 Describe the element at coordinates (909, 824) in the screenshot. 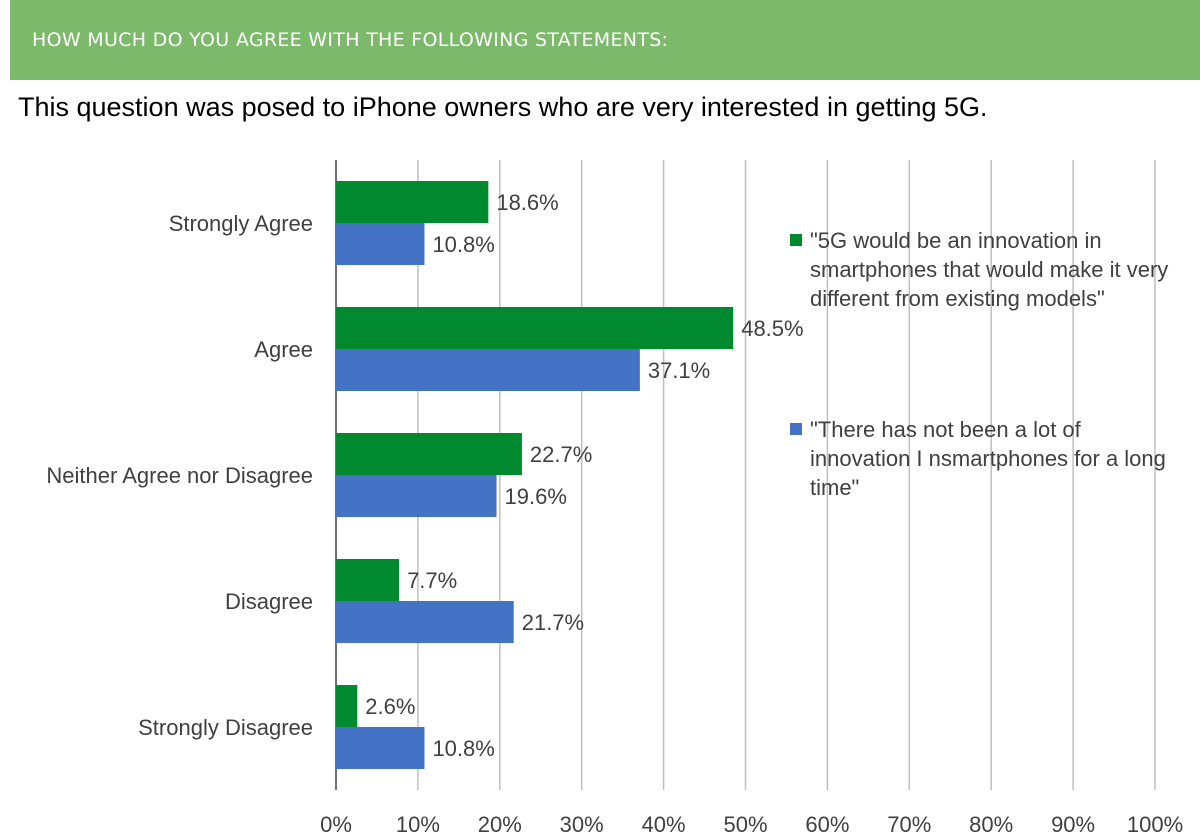

I see `x-tick-label: 70%` at that location.